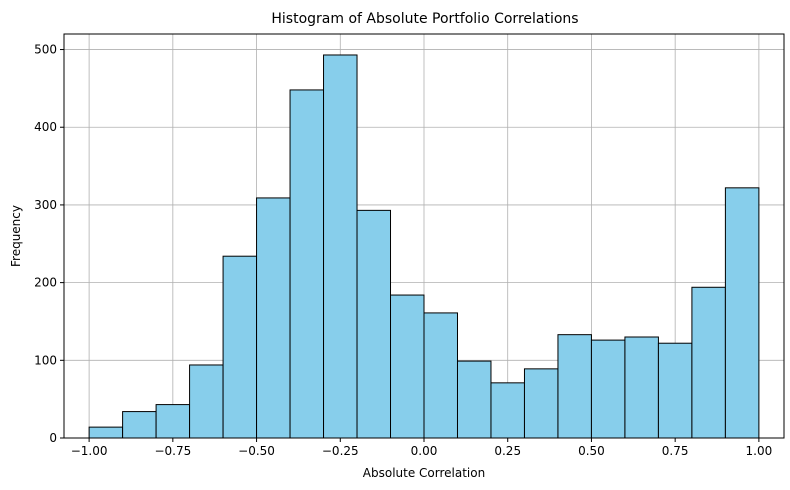 The width and height of the screenshot is (790, 490). What do you see at coordinates (759, 451) in the screenshot?
I see `x-tick-label-8: 1.00` at bounding box center [759, 451].